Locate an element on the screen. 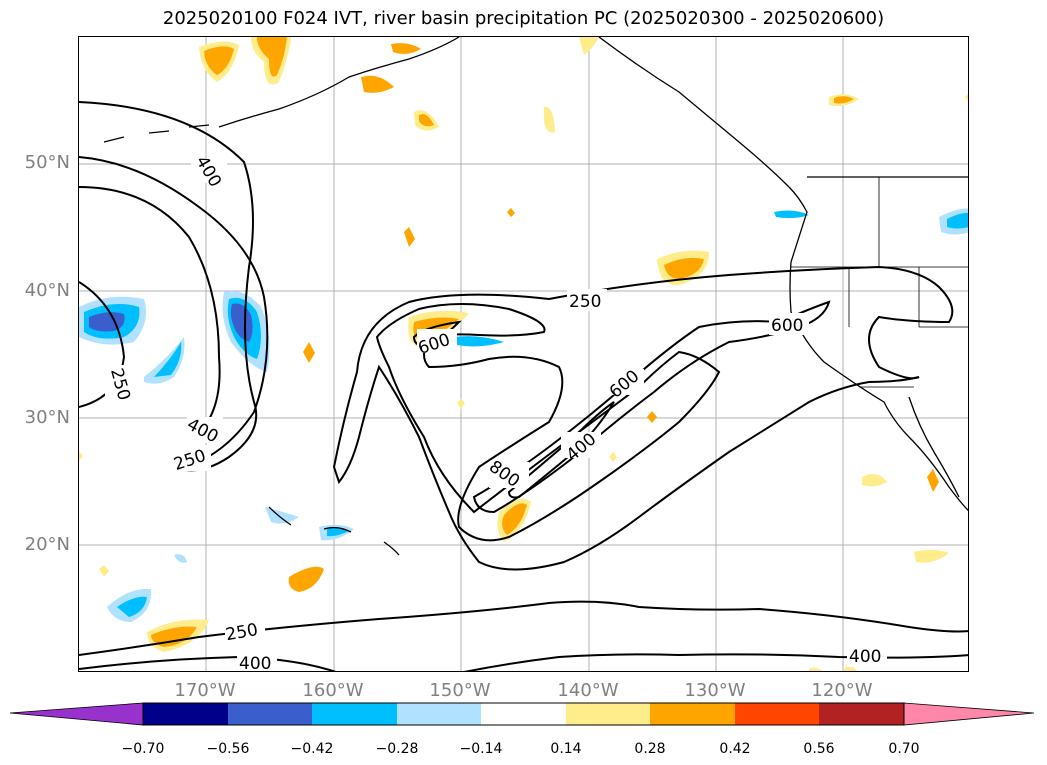  hawaii-islands is located at coordinates (334, 531).